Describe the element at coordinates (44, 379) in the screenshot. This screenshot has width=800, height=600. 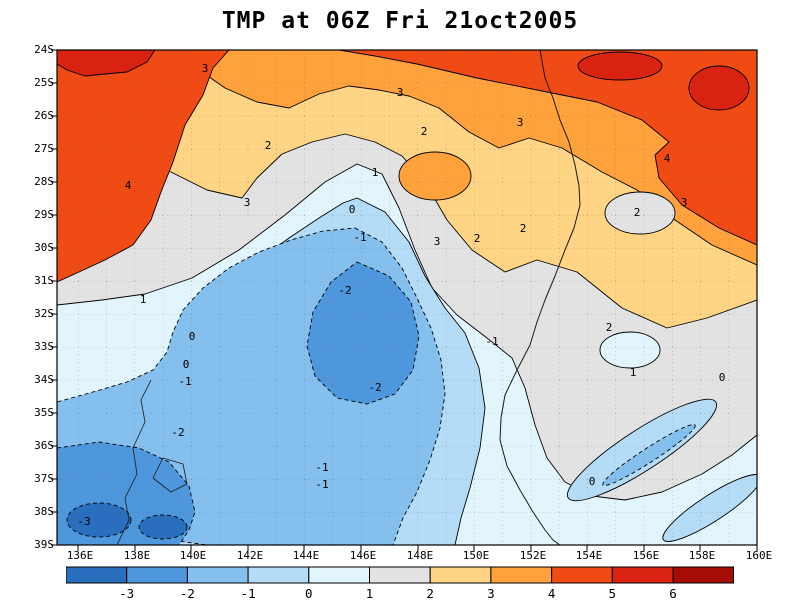
I see `y-axis-tick-label: 34S` at that location.